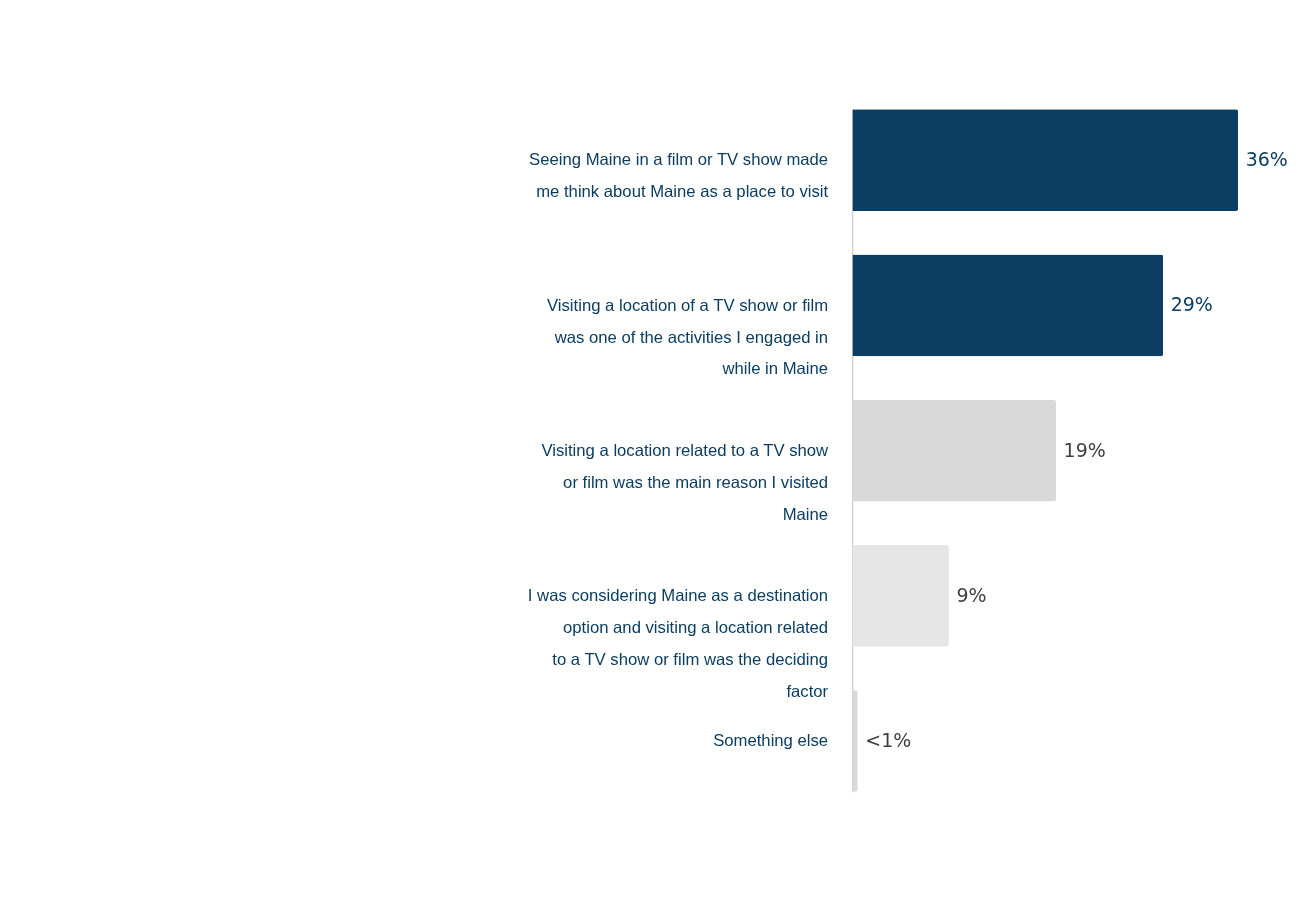  What do you see at coordinates (1266, 159) in the screenshot?
I see `data-label: 36%` at bounding box center [1266, 159].